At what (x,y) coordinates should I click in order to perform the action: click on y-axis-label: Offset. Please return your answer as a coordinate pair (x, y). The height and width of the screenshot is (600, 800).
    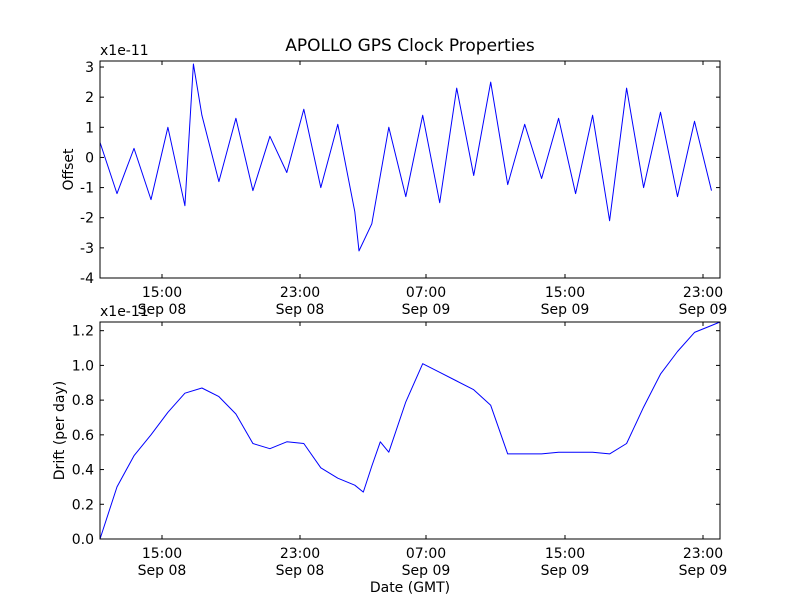
    Looking at the image, I should click on (69, 169).